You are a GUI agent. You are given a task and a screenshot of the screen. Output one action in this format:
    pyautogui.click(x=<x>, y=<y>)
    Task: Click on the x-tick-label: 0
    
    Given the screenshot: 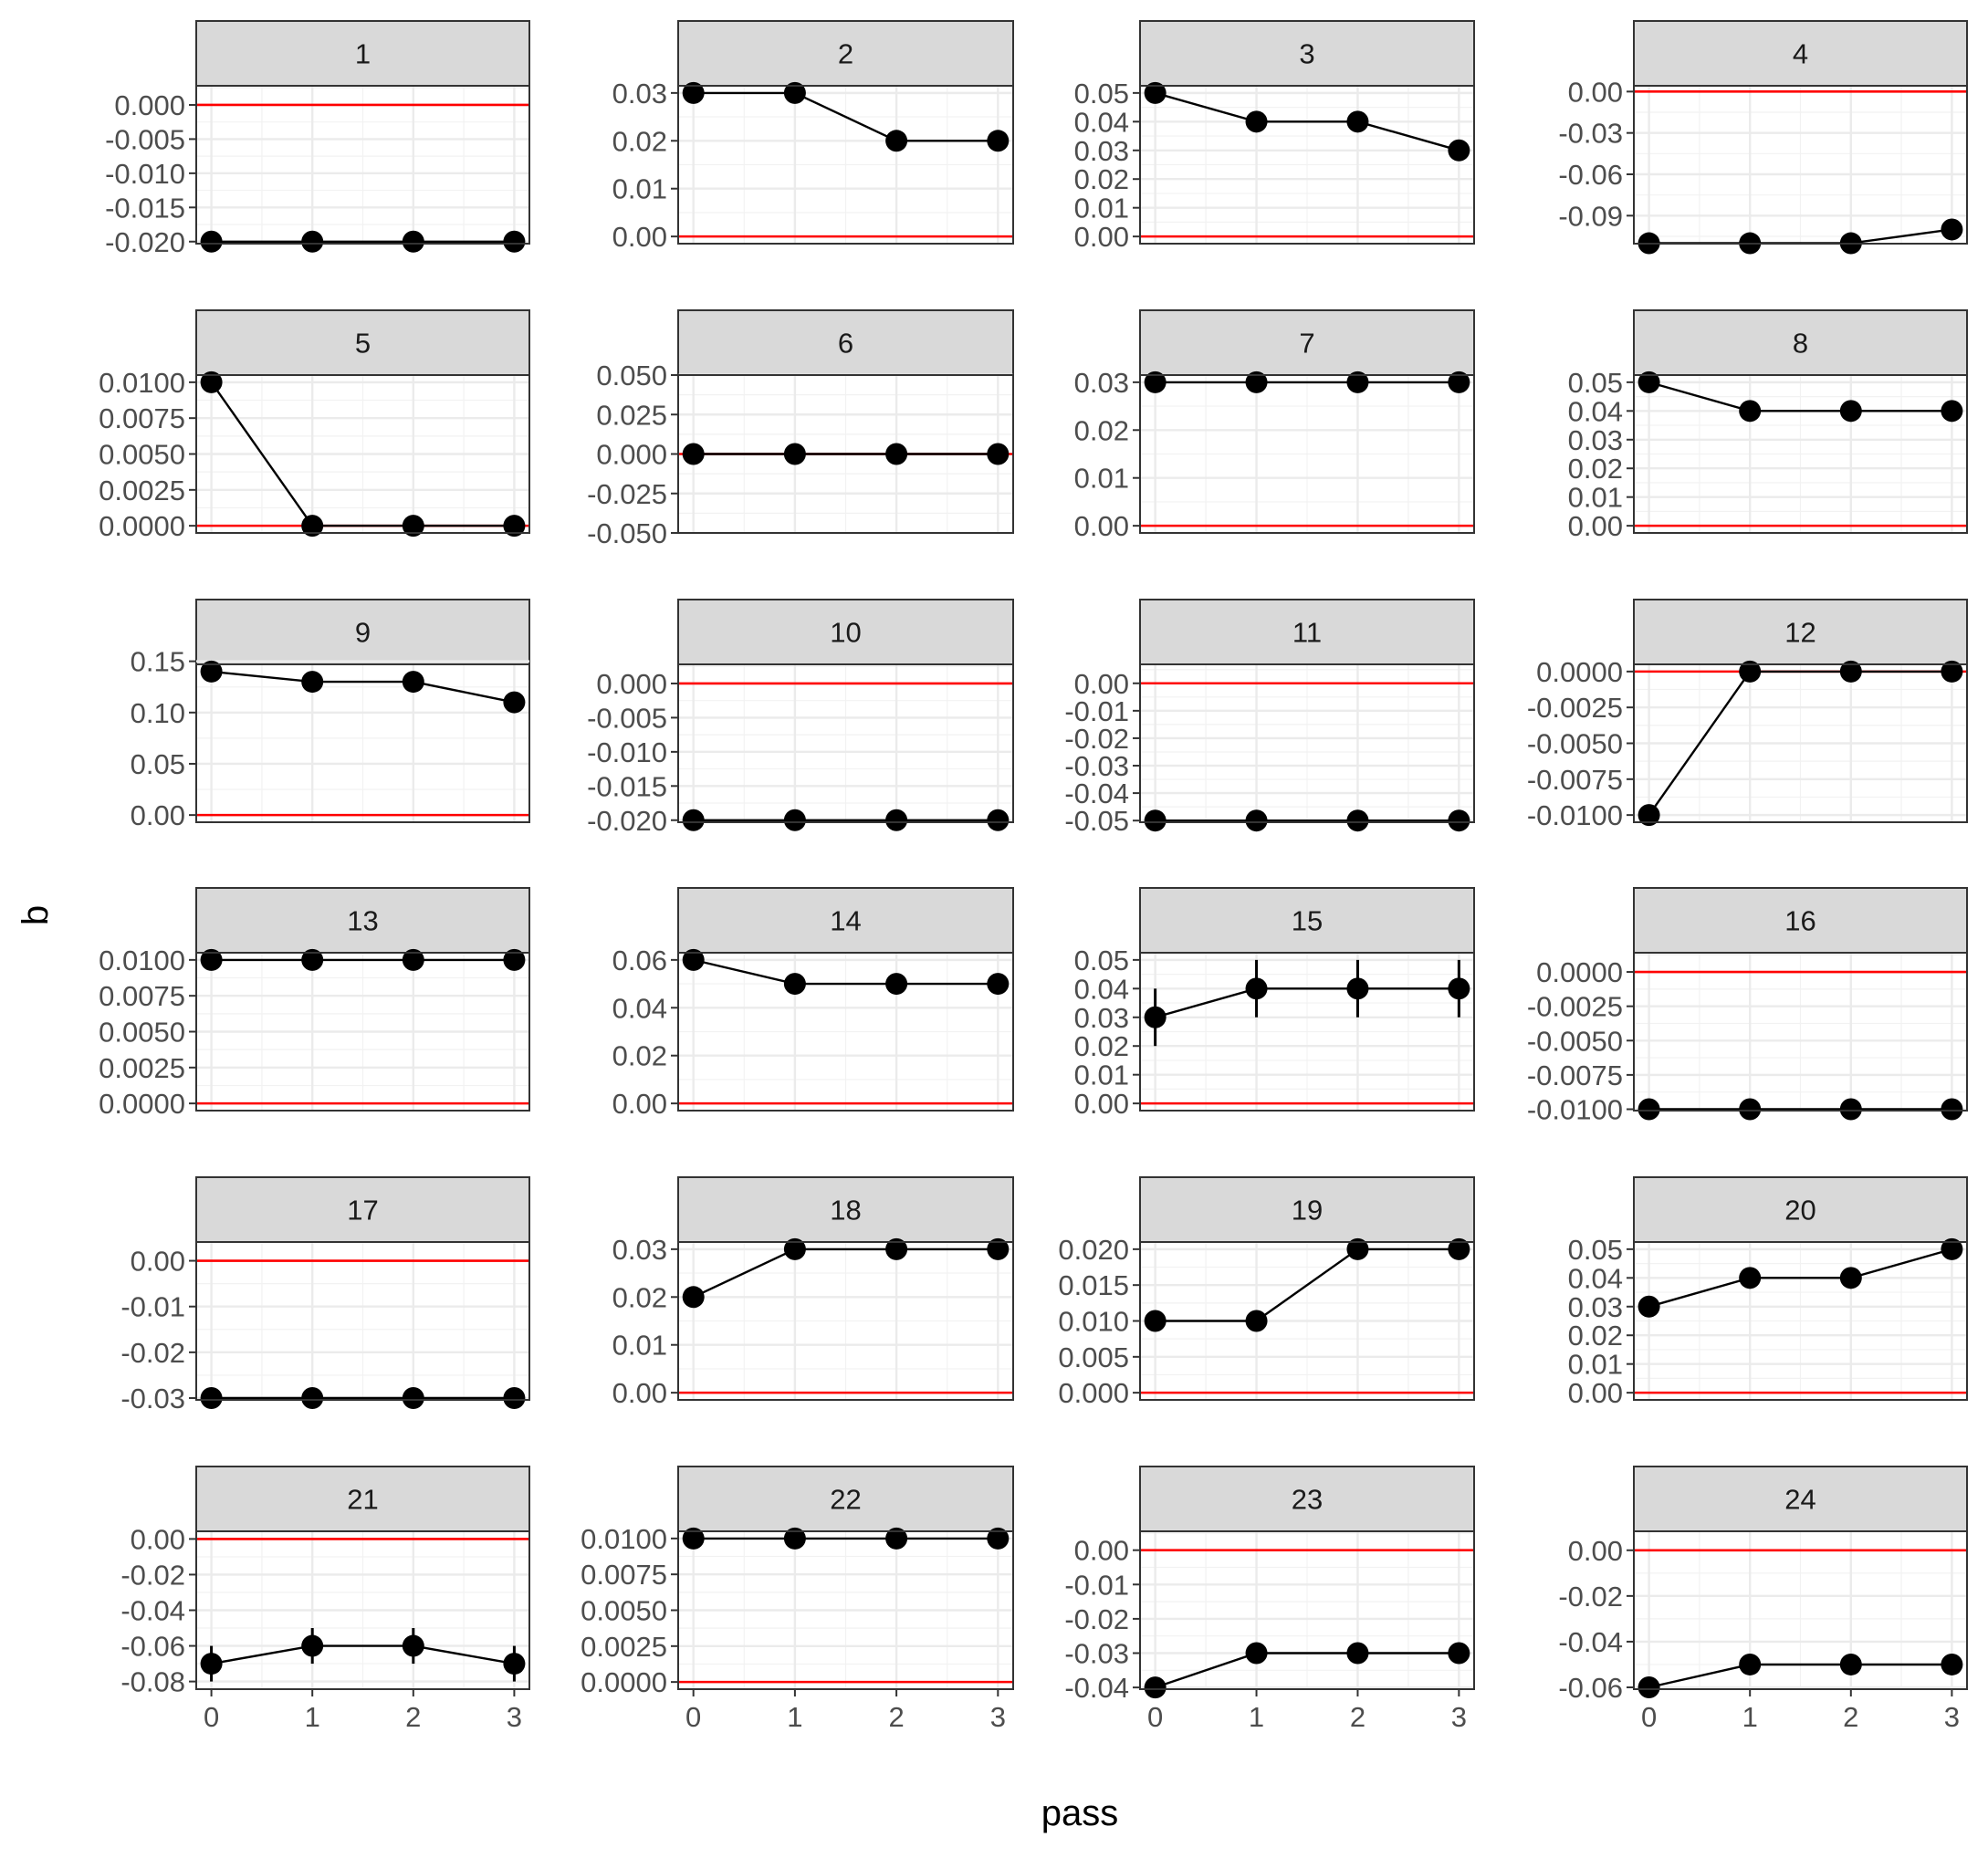 What is the action you would take?
    pyautogui.click(x=1649, y=1717)
    